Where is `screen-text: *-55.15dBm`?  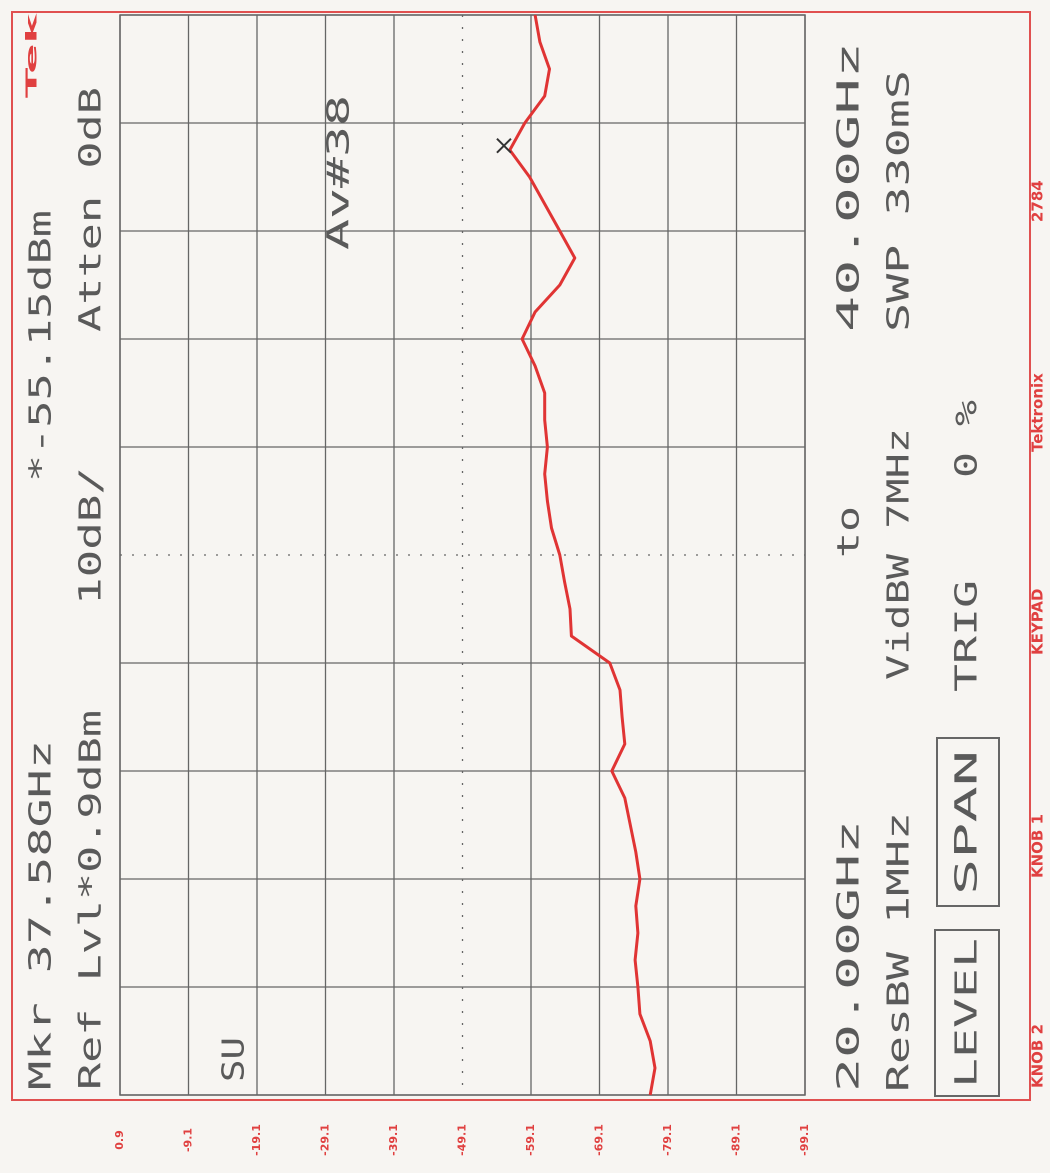
screen-text: *-55.15dBm is located at coordinates (41, 346).